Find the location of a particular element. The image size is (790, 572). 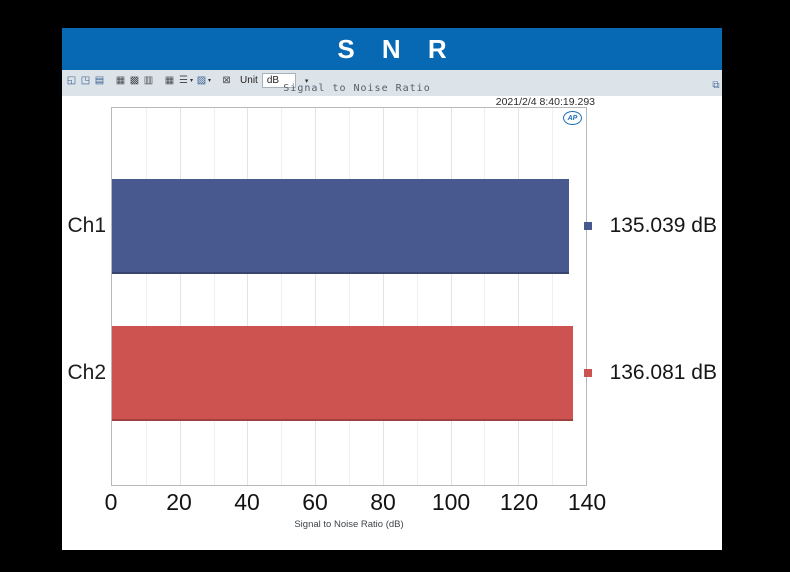

readout-ch1: 135.039 dB is located at coordinates (650, 226).